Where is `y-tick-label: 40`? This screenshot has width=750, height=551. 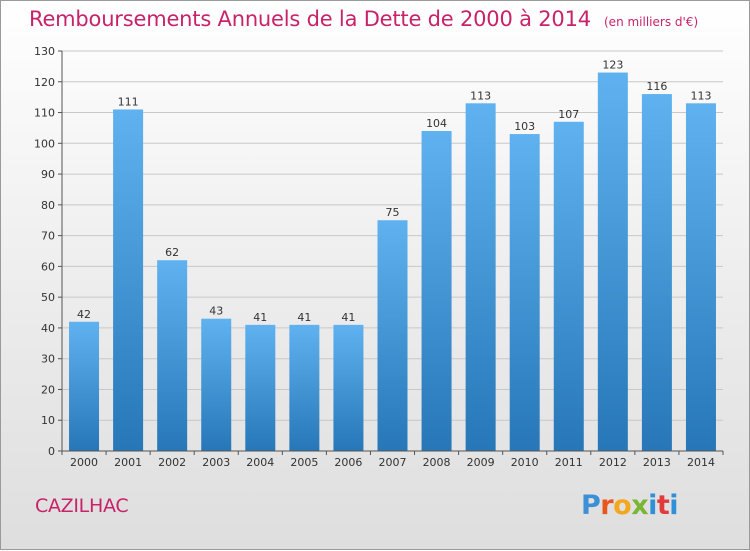 y-tick-label: 40 is located at coordinates (48, 328).